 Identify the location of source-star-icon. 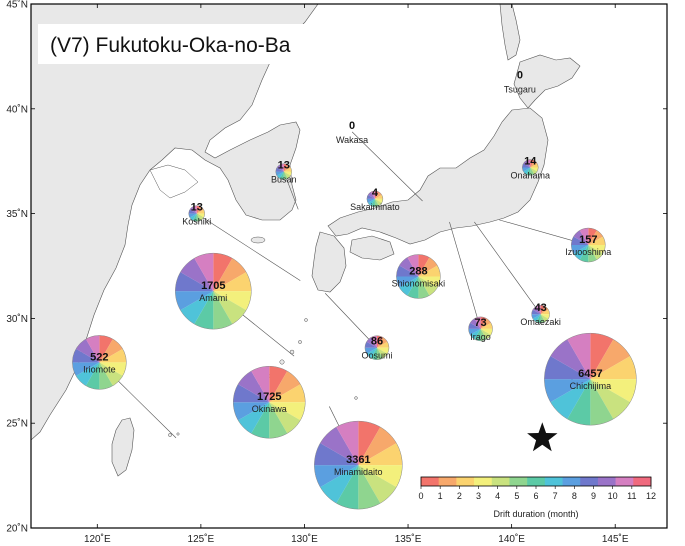
(542, 437).